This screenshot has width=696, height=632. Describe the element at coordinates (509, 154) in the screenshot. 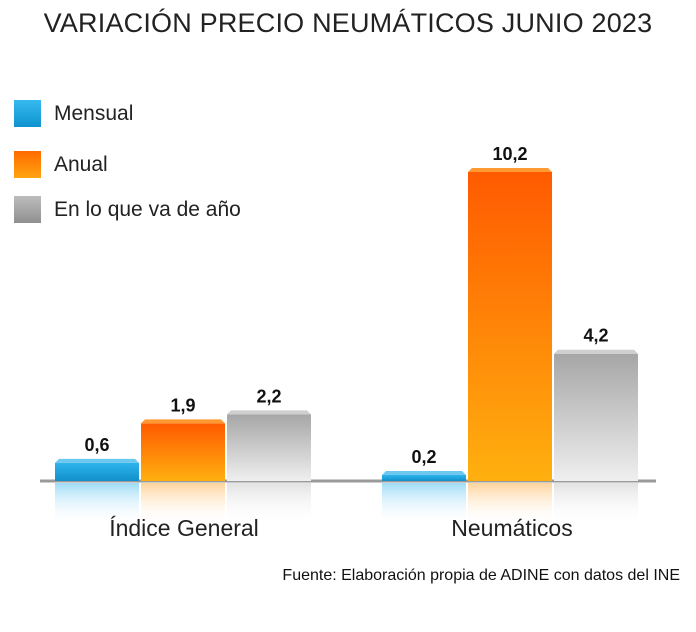

I see `value-label-neumaticos-anual: 10,2` at that location.